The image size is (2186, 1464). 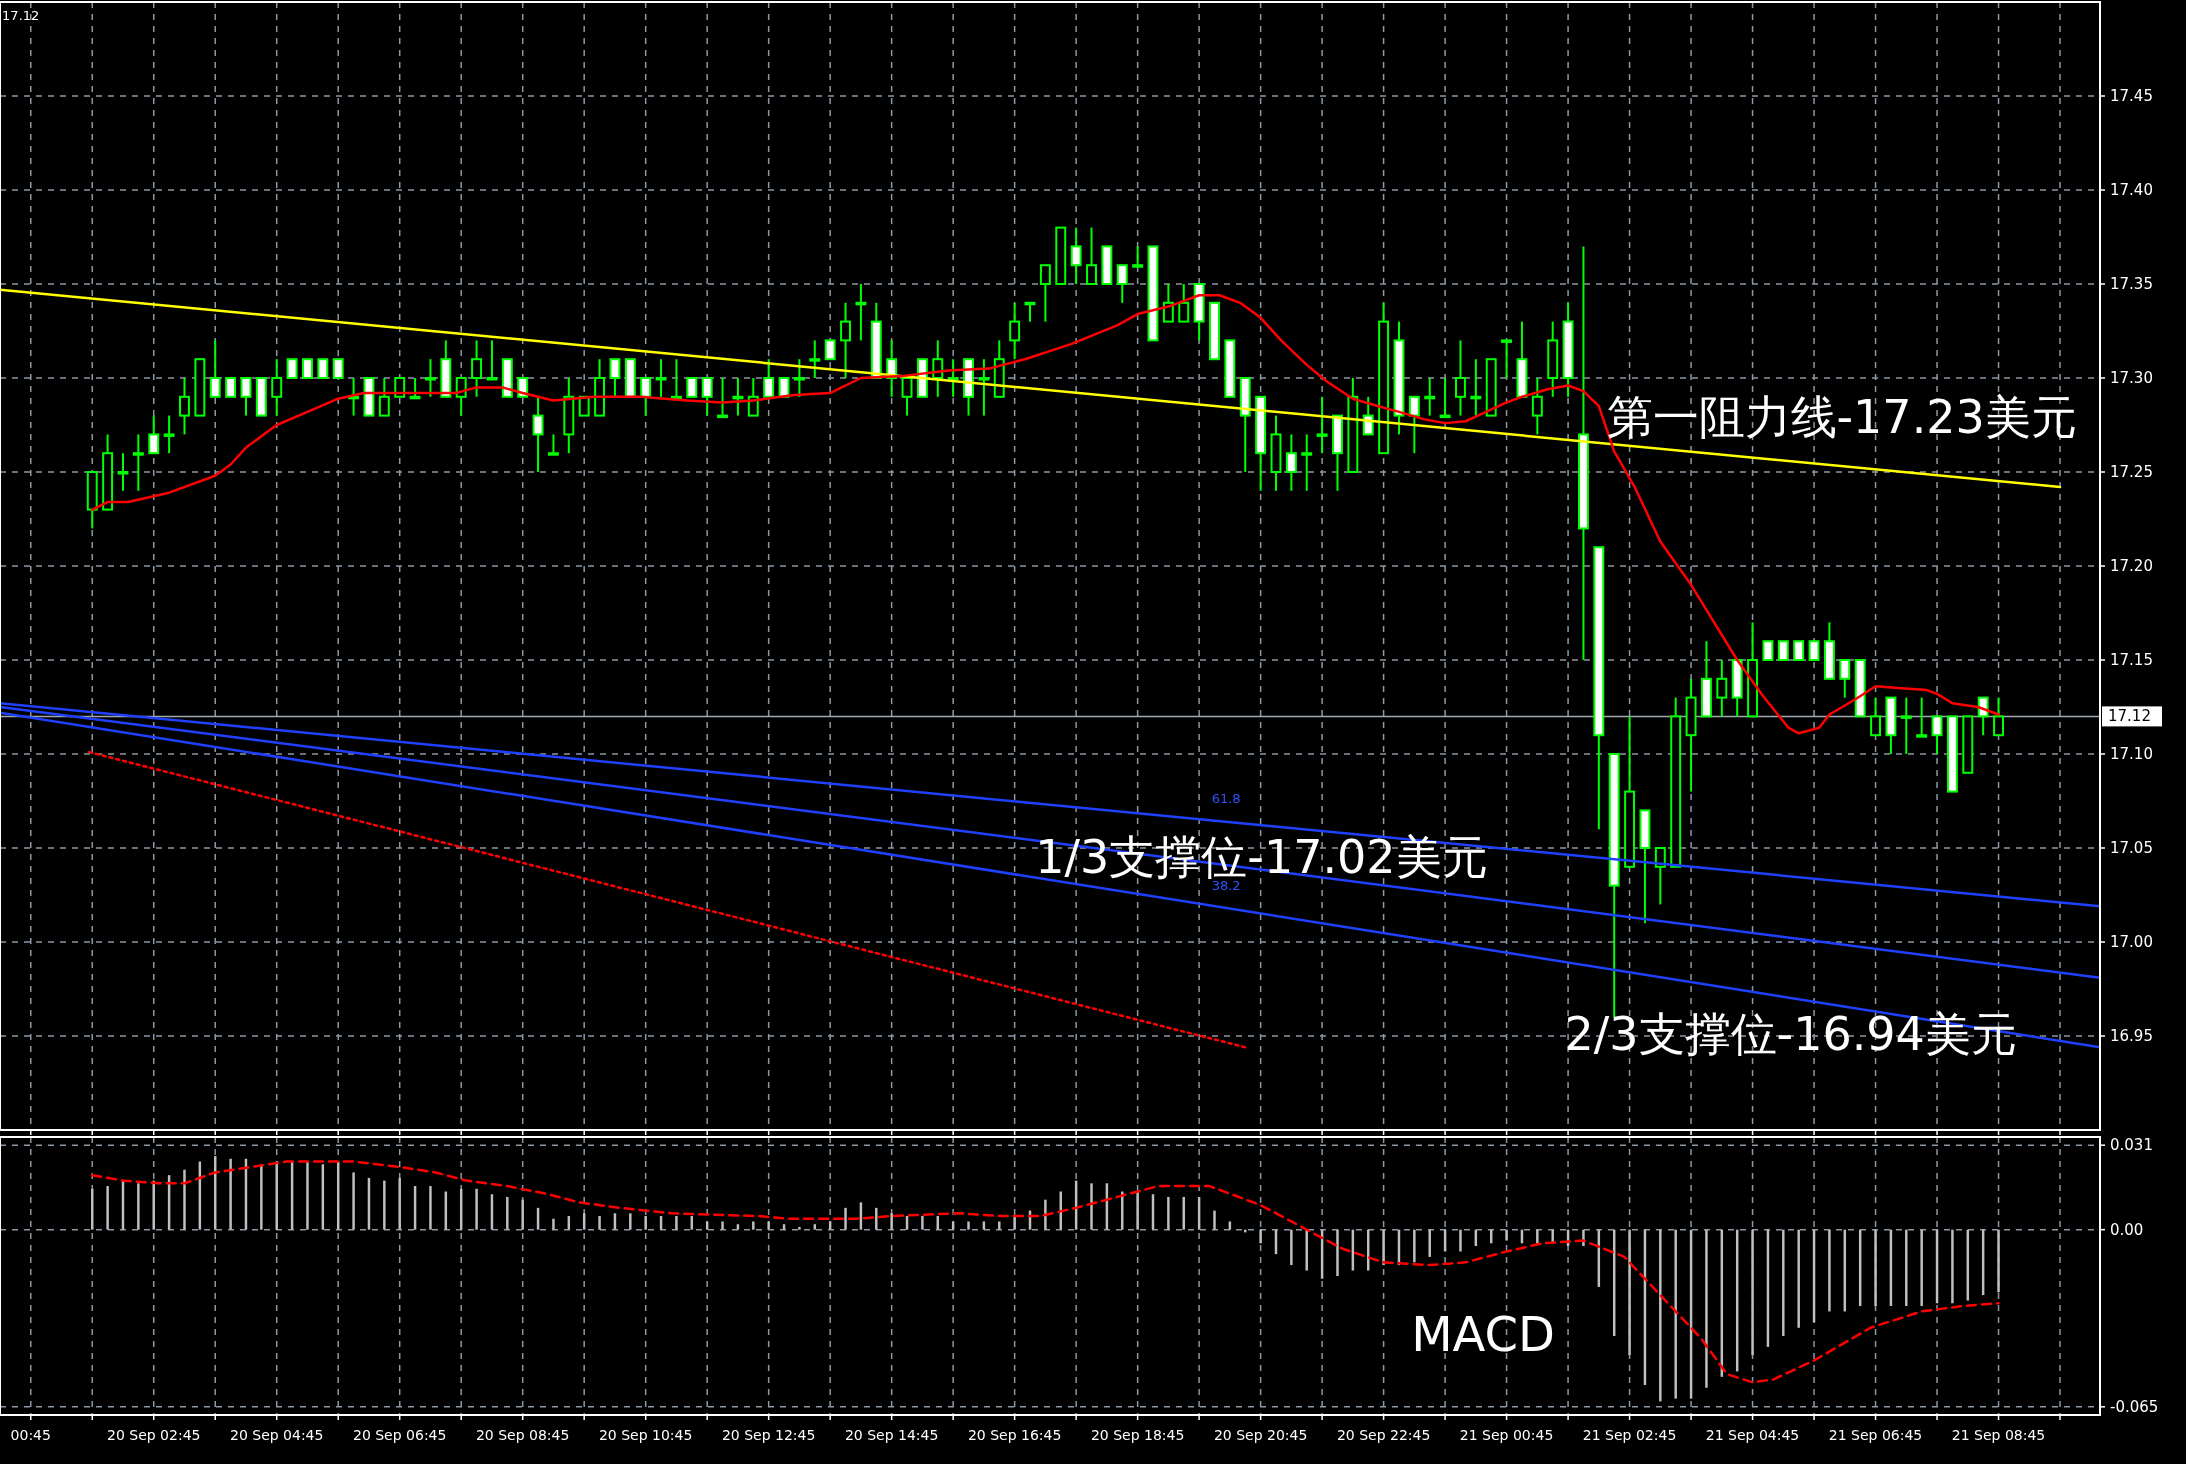 What do you see at coordinates (1383, 1435) in the screenshot?
I see `x-tick-label: 20 Sep 22:45` at bounding box center [1383, 1435].